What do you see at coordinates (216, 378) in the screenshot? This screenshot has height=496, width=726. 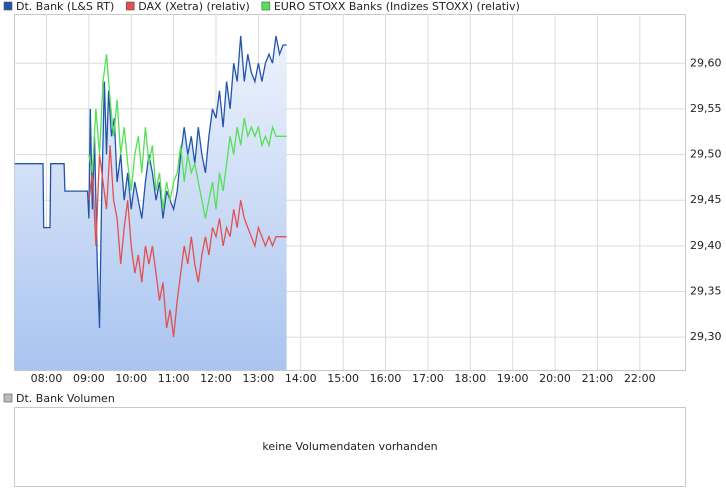 I see `x-tick-label: 12:00` at bounding box center [216, 378].